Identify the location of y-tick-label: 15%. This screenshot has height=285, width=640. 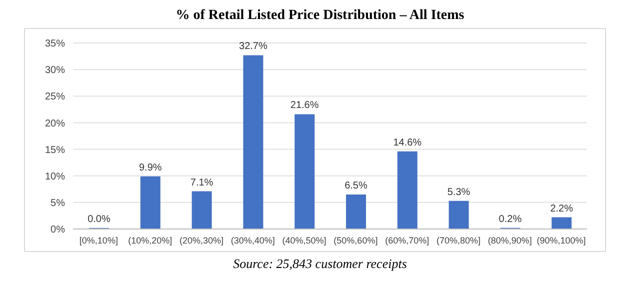
(55, 150).